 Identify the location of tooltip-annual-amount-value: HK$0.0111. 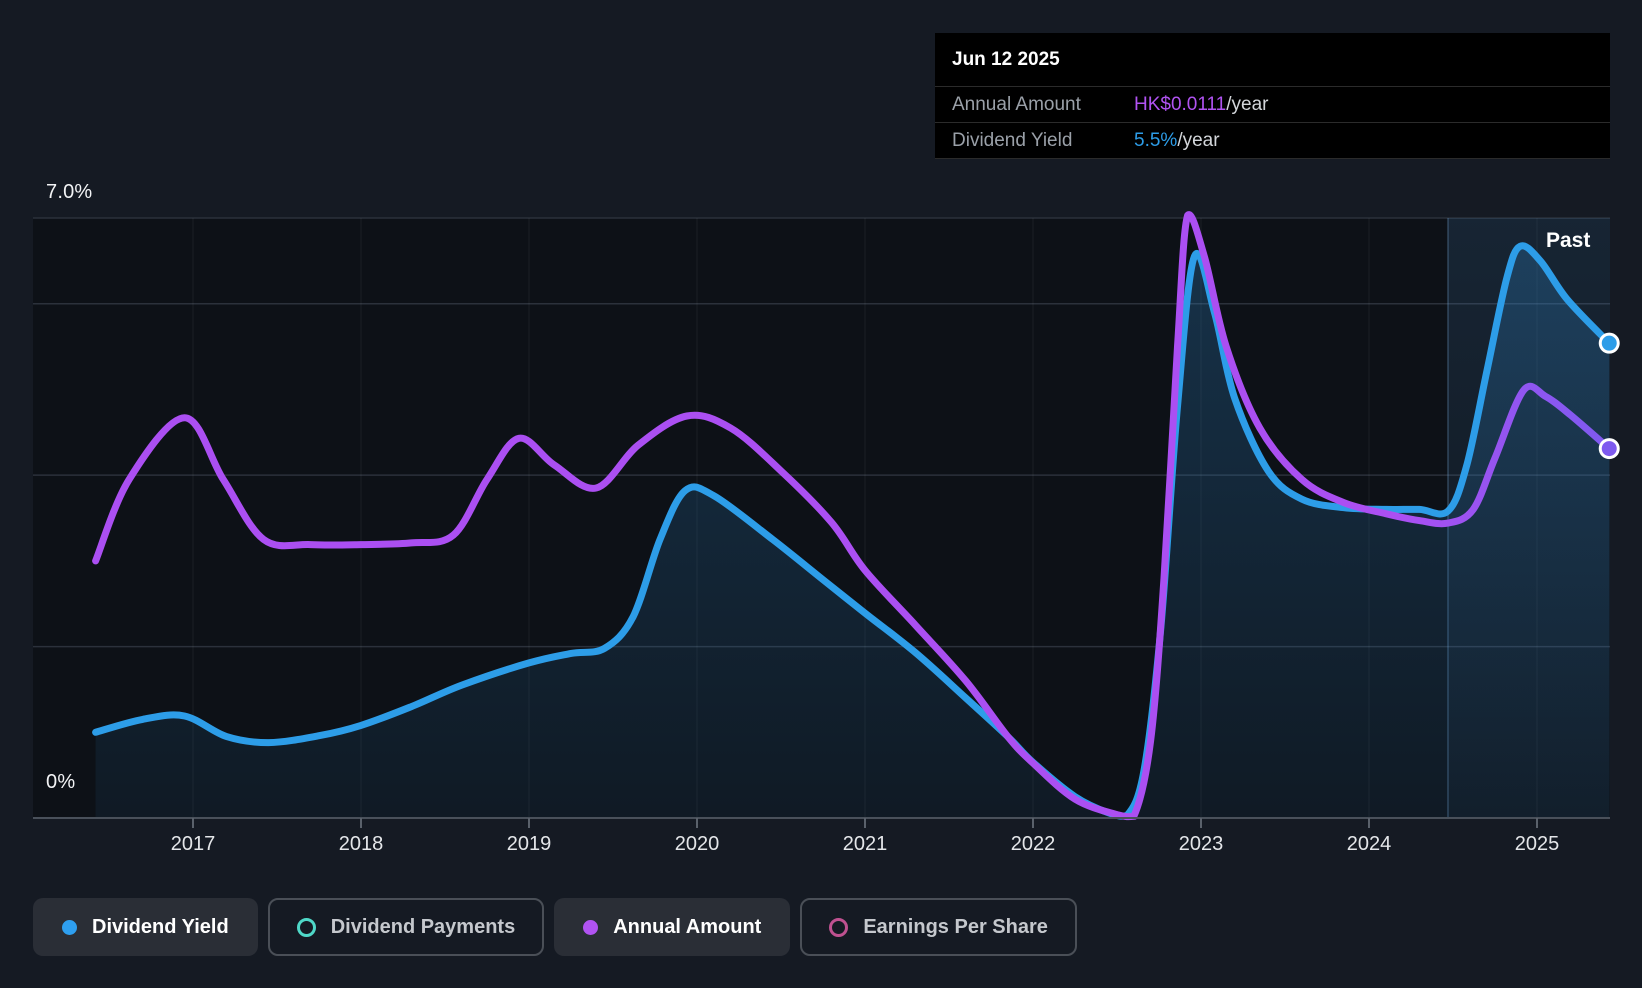
(1180, 104).